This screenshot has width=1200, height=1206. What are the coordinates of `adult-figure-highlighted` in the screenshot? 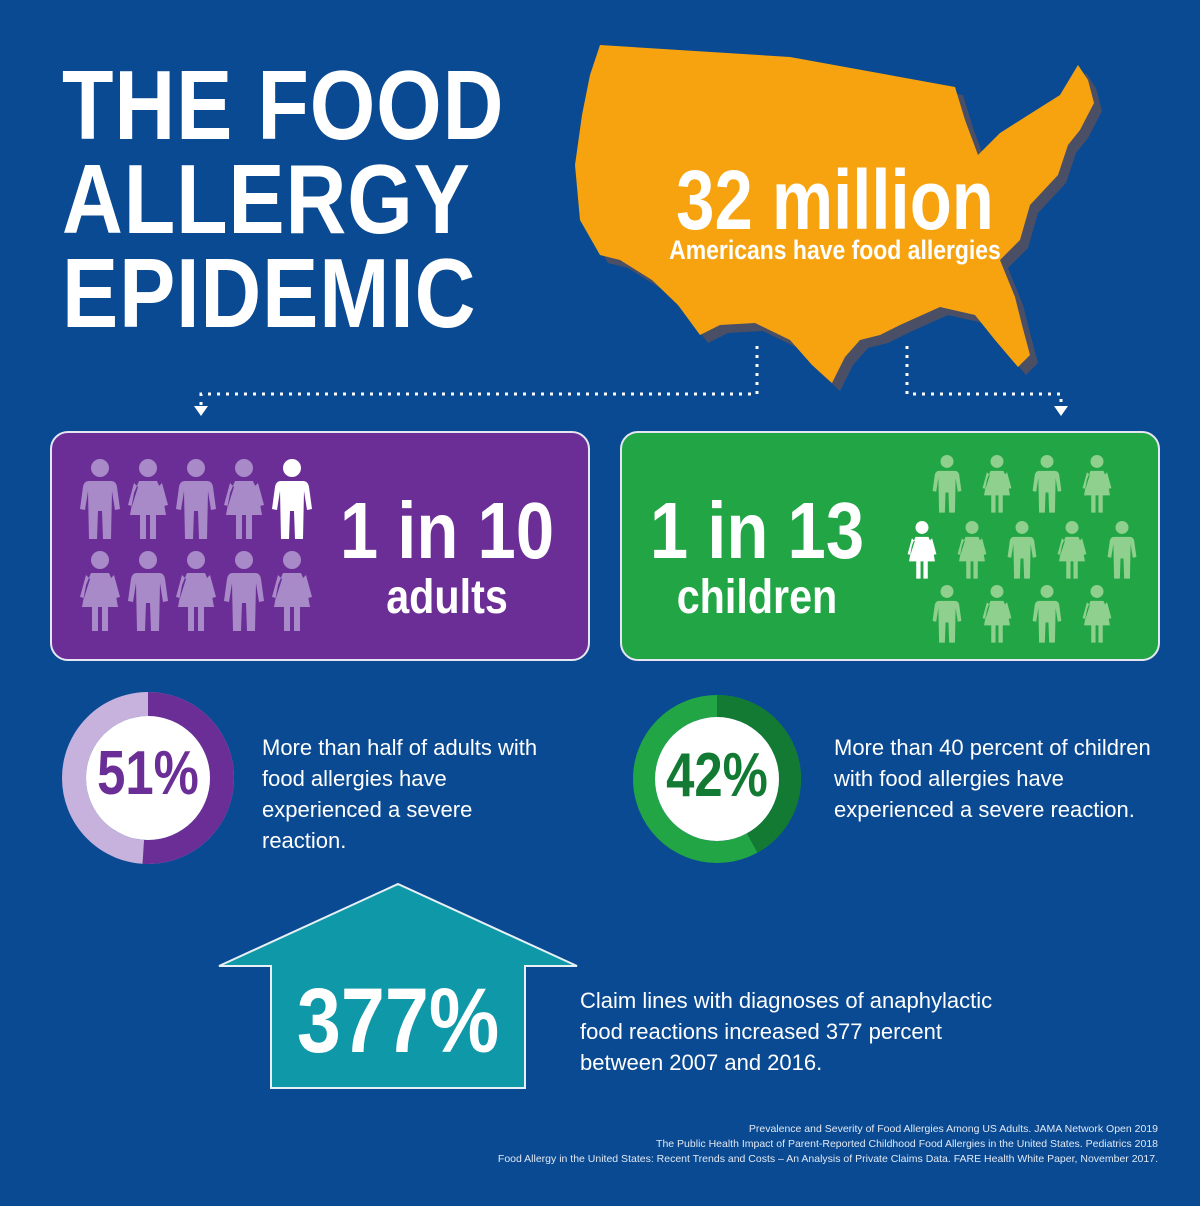 It's located at (292, 499).